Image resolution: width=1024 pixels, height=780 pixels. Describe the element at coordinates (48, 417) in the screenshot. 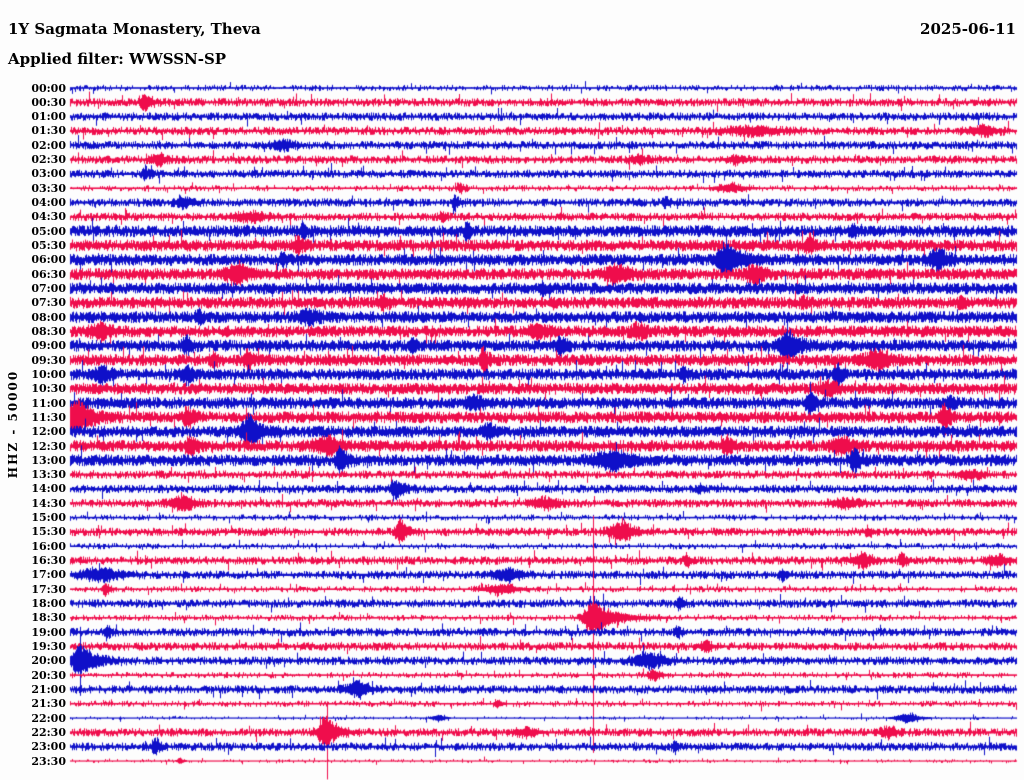

I see `time-label: 11:30` at that location.